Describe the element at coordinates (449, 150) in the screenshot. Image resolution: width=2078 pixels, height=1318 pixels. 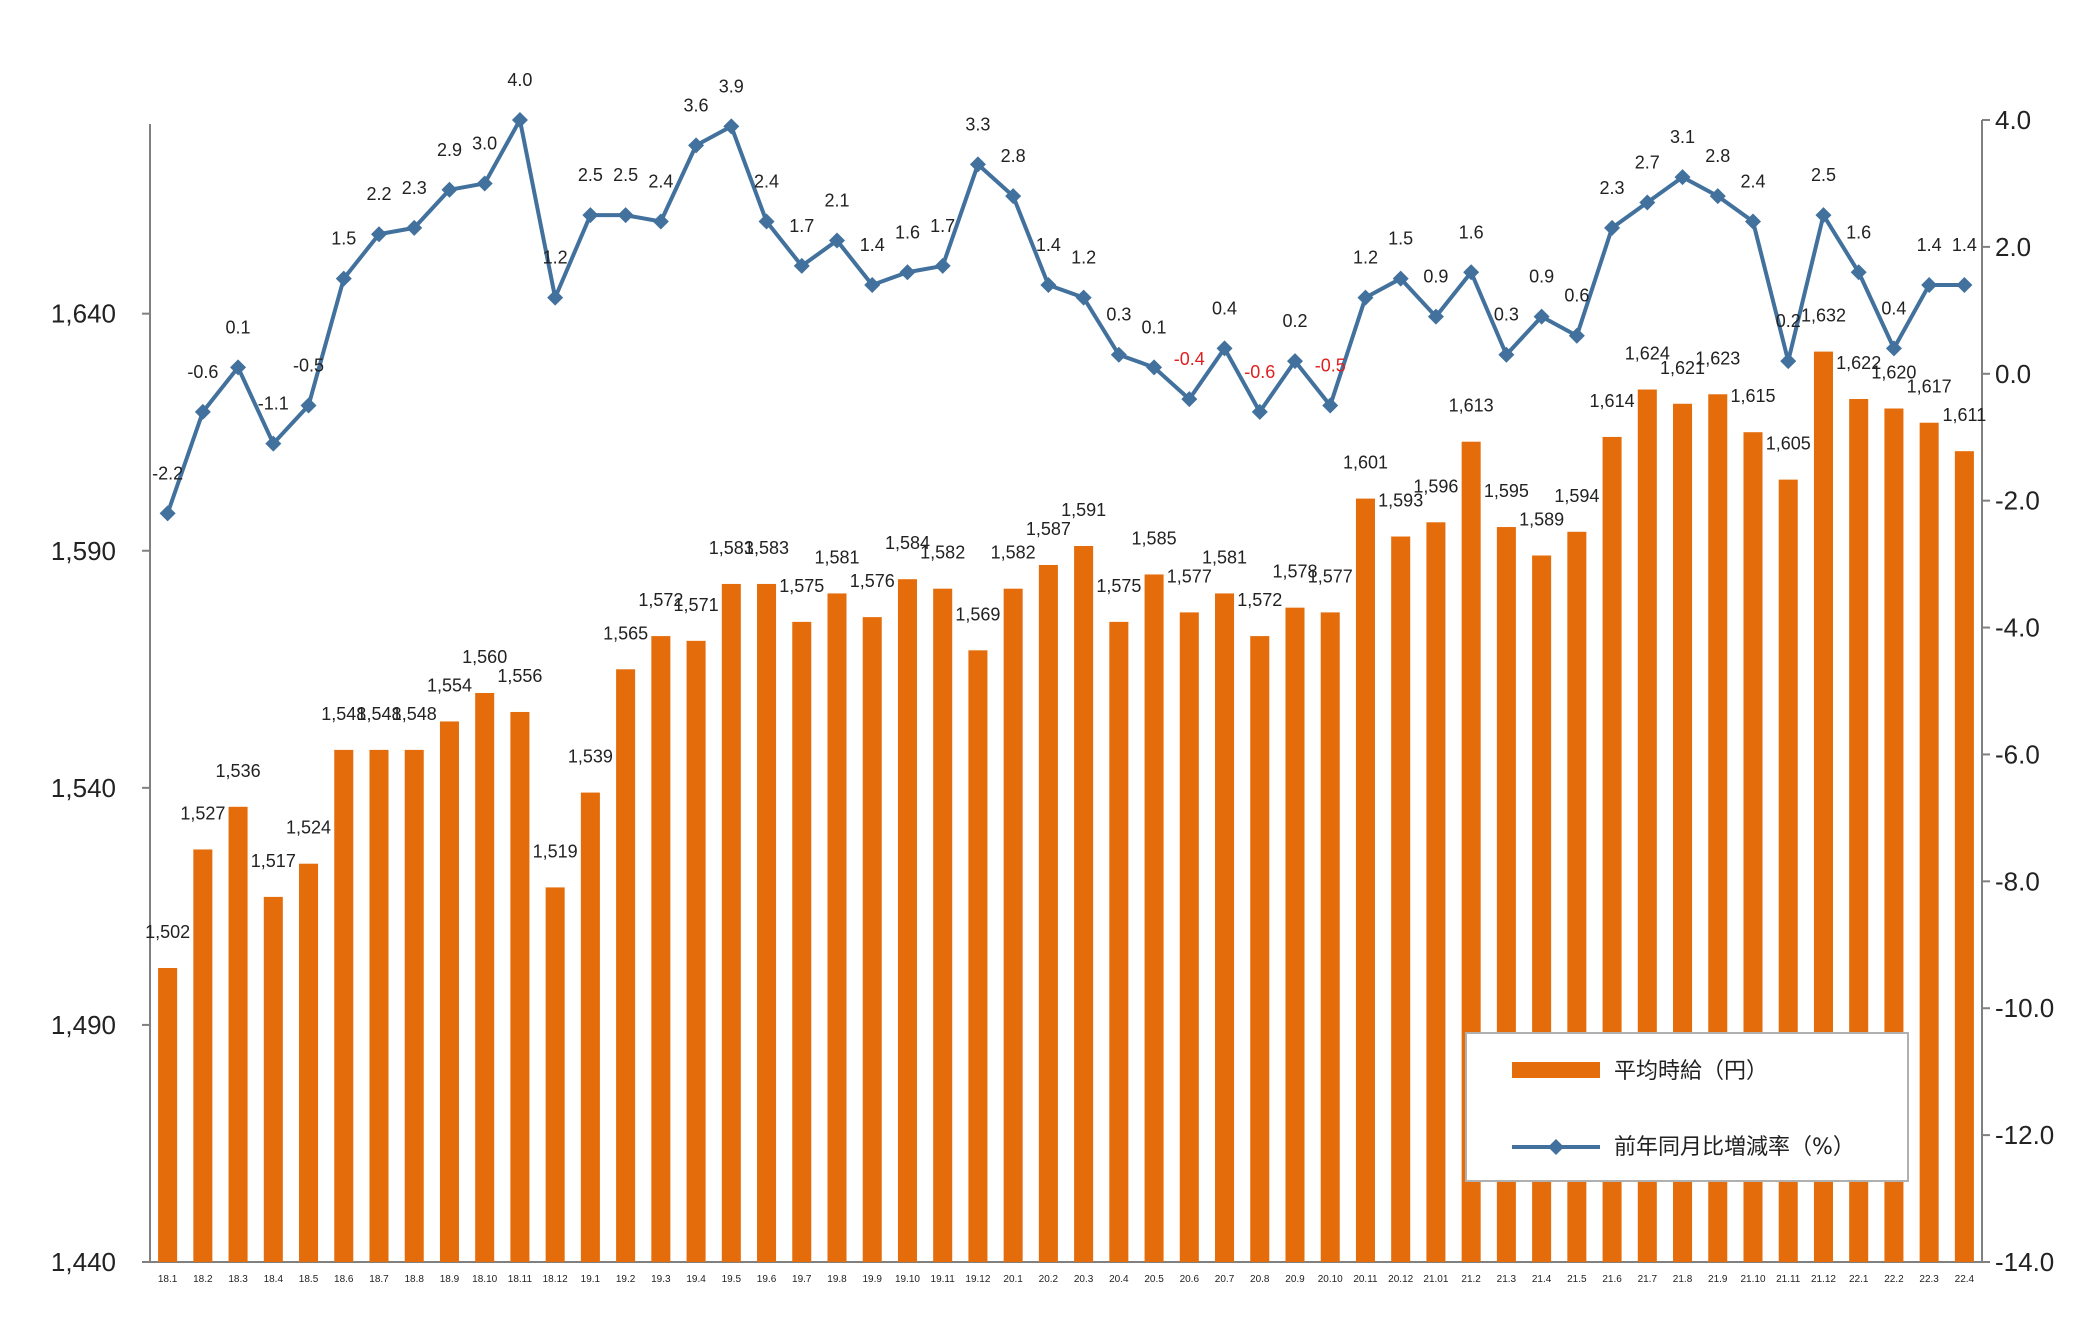
I see `rate-data-label: 2.9` at that location.